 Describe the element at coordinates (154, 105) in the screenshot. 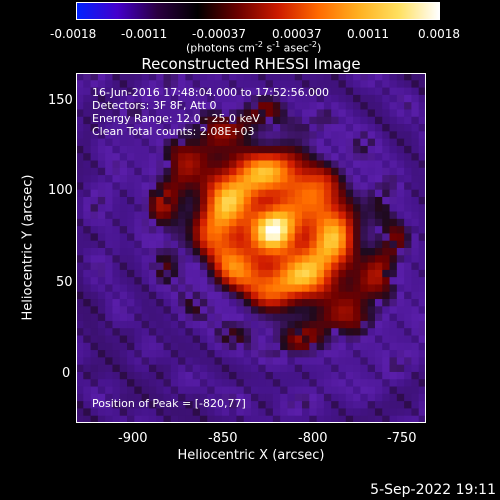

I see `annotation-detectors: Detectors: 3F 8F, Att 0` at that location.